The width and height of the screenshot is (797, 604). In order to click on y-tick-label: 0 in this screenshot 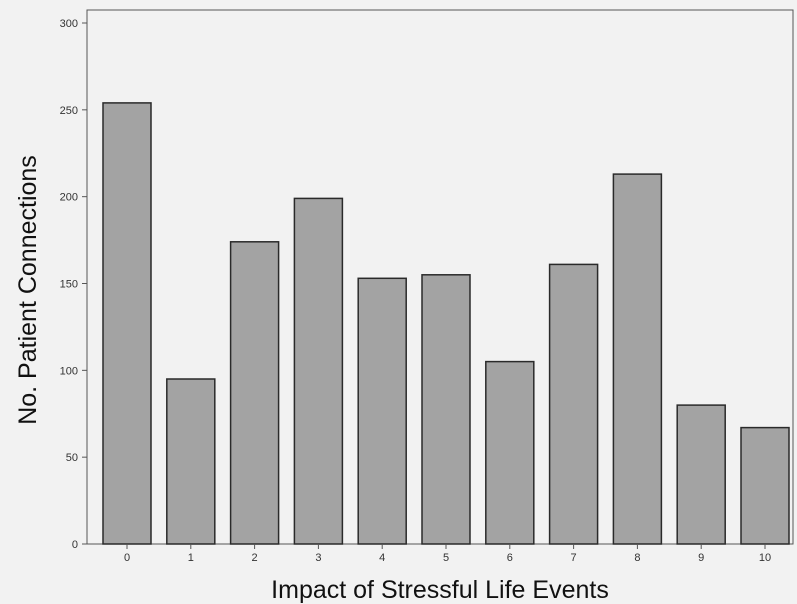, I will do `click(75, 545)`.